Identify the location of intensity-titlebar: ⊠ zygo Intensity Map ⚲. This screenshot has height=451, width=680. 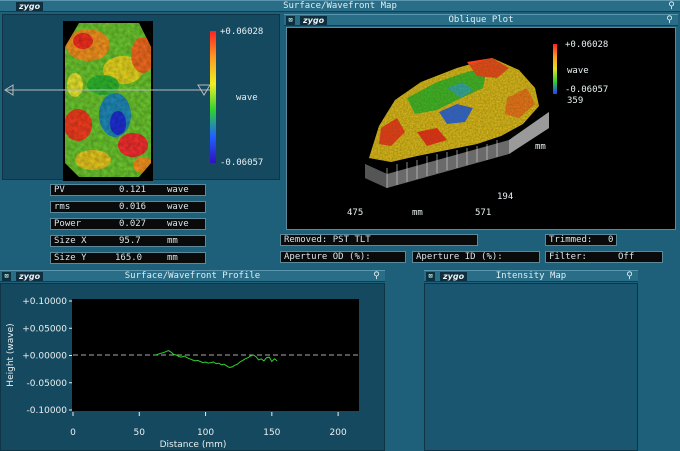
(531, 276).